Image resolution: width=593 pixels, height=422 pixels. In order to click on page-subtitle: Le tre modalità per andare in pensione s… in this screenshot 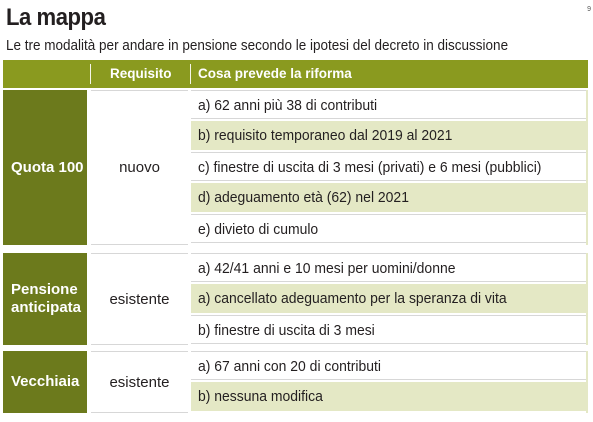, I will do `click(257, 45)`.